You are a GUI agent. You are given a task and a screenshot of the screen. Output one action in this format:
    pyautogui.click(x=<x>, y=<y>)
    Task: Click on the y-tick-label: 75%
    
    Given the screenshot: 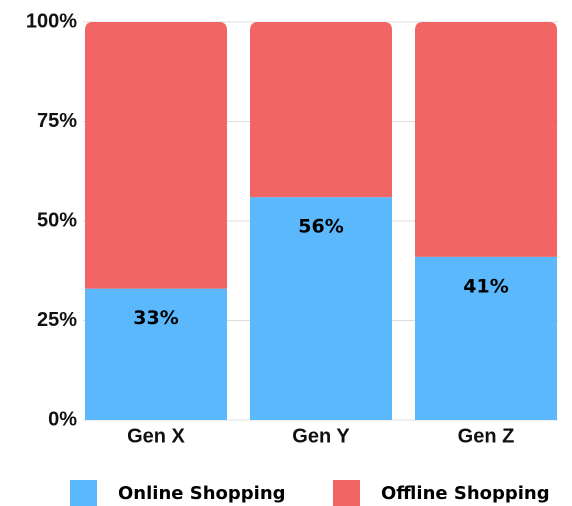 What is the action you would take?
    pyautogui.click(x=57, y=121)
    